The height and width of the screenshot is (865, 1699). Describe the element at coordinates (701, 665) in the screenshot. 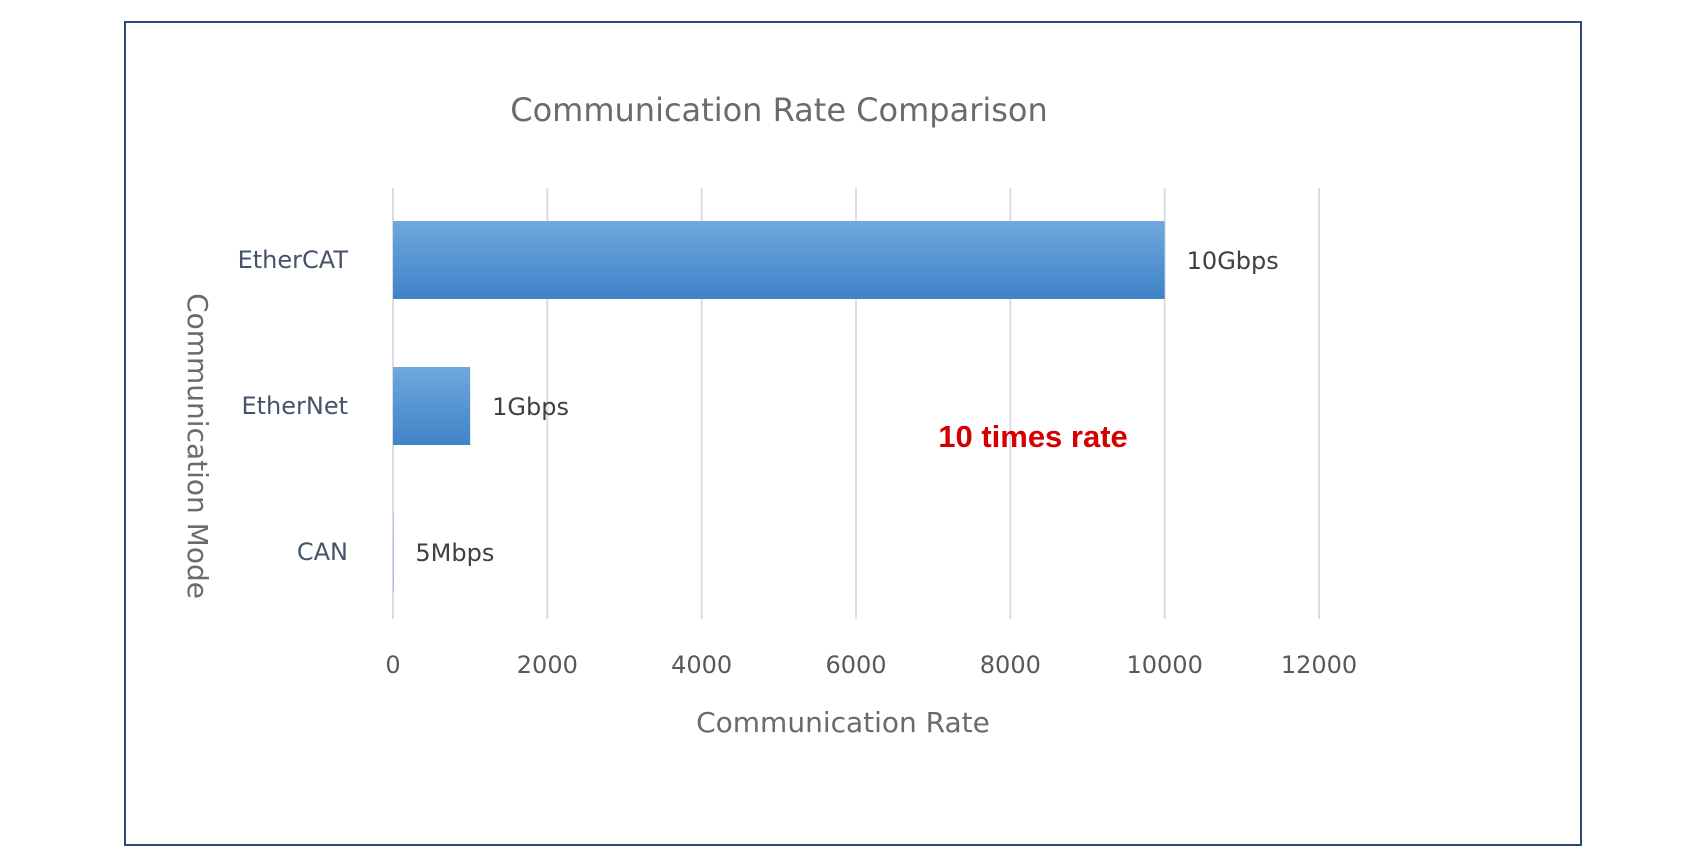

I see `x-tick-label: 4000` at that location.